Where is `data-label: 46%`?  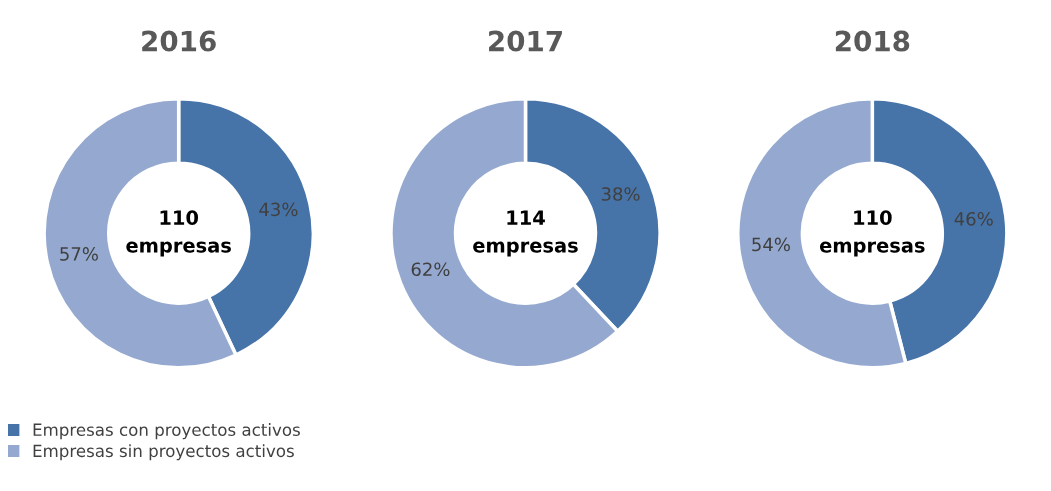 data-label: 46% is located at coordinates (973, 218).